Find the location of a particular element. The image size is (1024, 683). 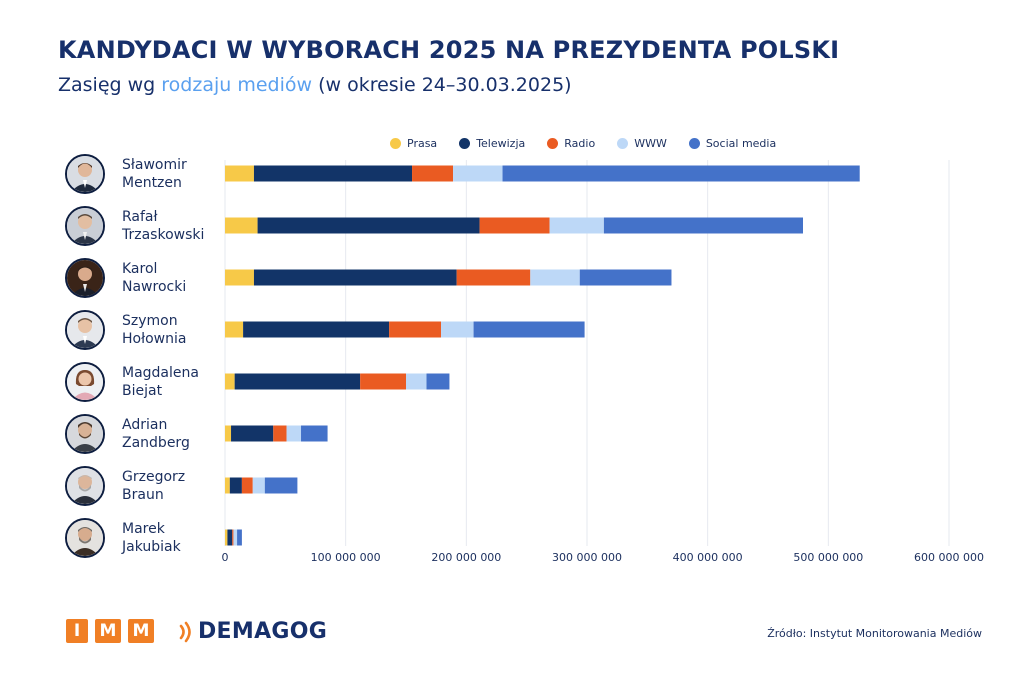

candidate-name: Karol Nawrocki is located at coordinates (154, 278).